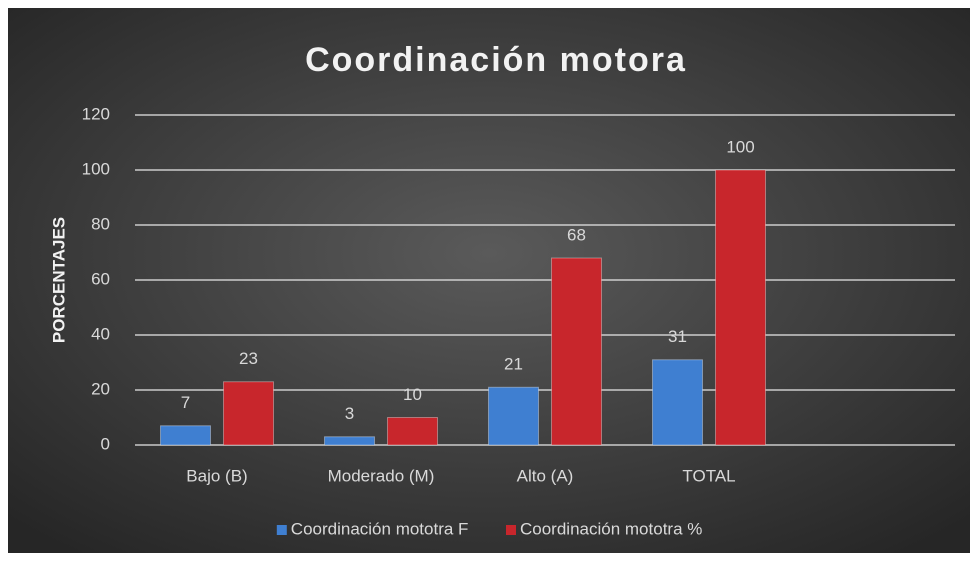  I want to click on x-tick-label: Moderado (M), so click(381, 475).